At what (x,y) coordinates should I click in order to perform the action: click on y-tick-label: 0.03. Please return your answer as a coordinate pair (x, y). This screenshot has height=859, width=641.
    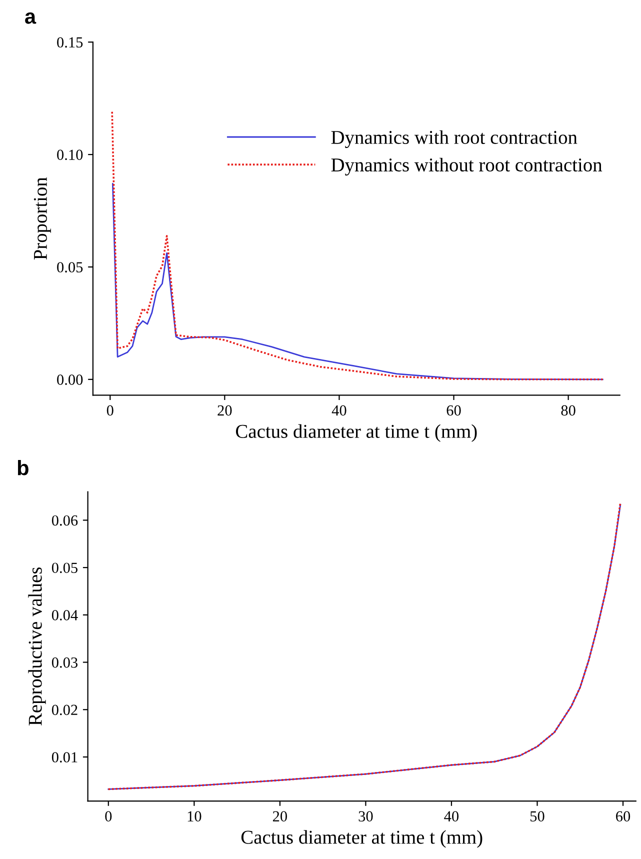
    Looking at the image, I should click on (65, 662).